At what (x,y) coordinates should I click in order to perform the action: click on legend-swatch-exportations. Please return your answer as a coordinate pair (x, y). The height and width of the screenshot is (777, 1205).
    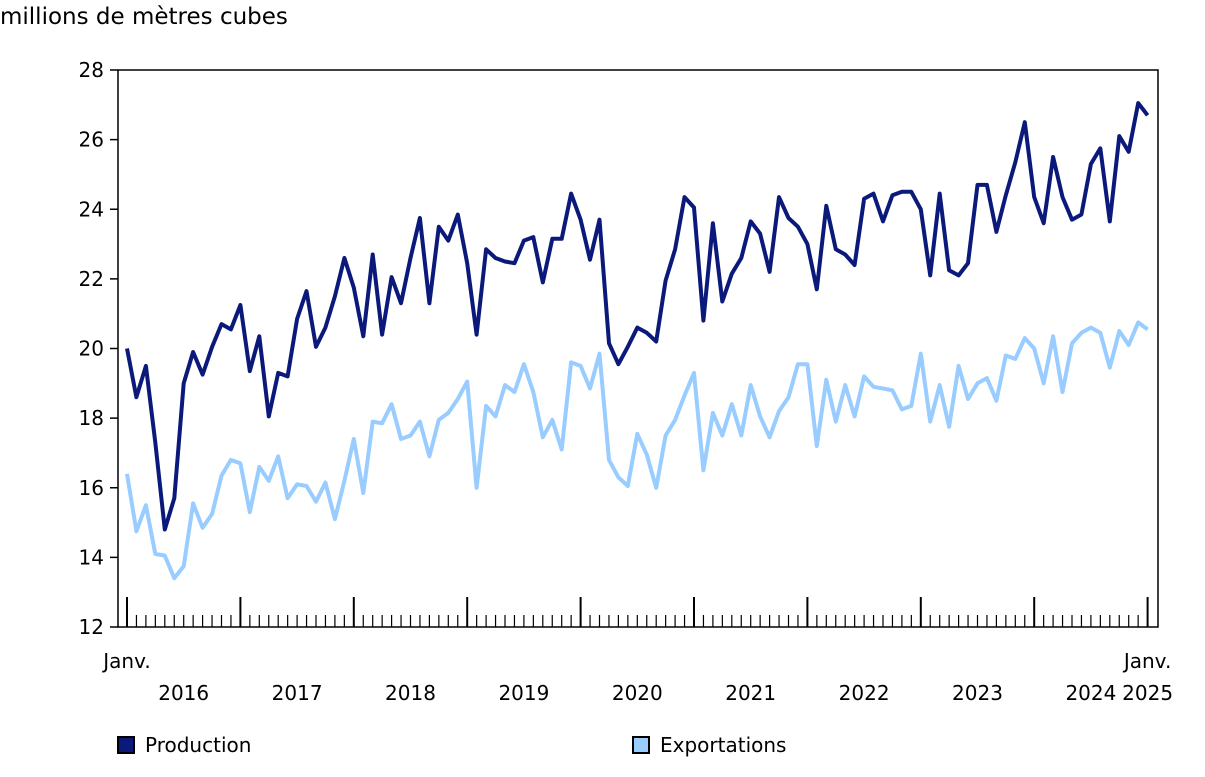
    Looking at the image, I should click on (641, 745).